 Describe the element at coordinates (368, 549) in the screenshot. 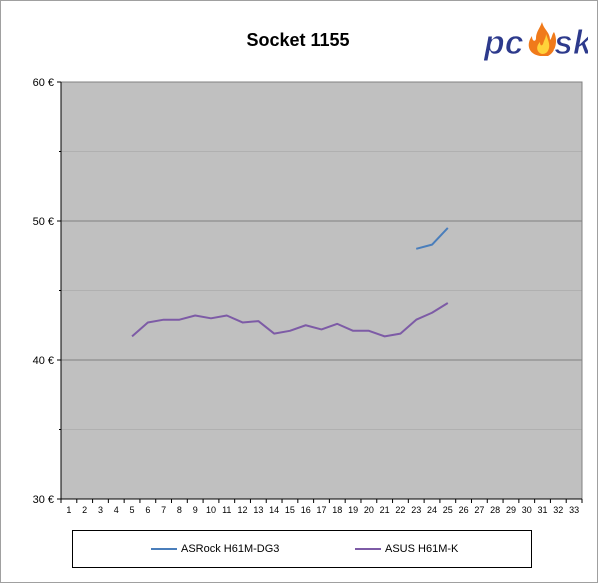

I see `legend-swatch-asus` at that location.